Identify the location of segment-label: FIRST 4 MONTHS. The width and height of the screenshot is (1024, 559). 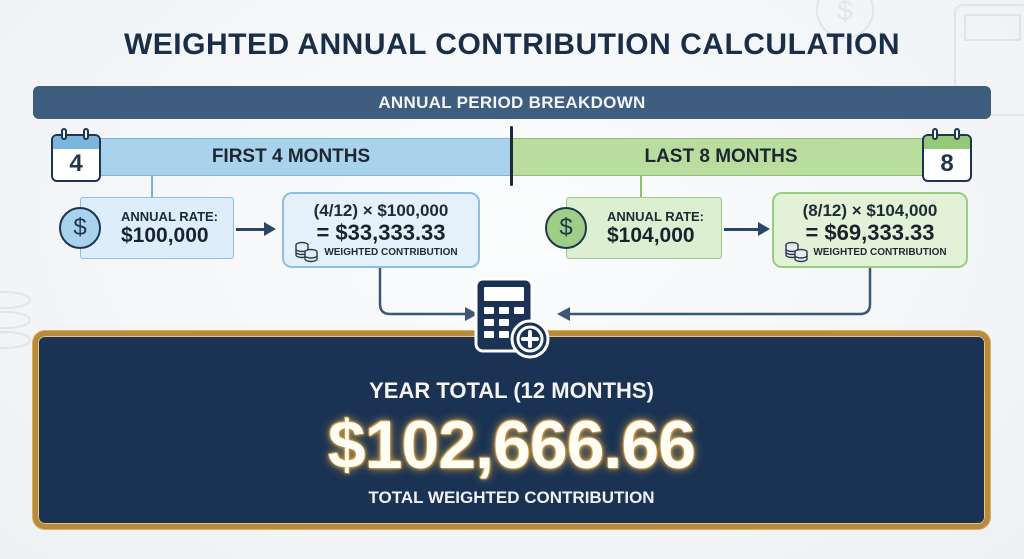
(291, 156).